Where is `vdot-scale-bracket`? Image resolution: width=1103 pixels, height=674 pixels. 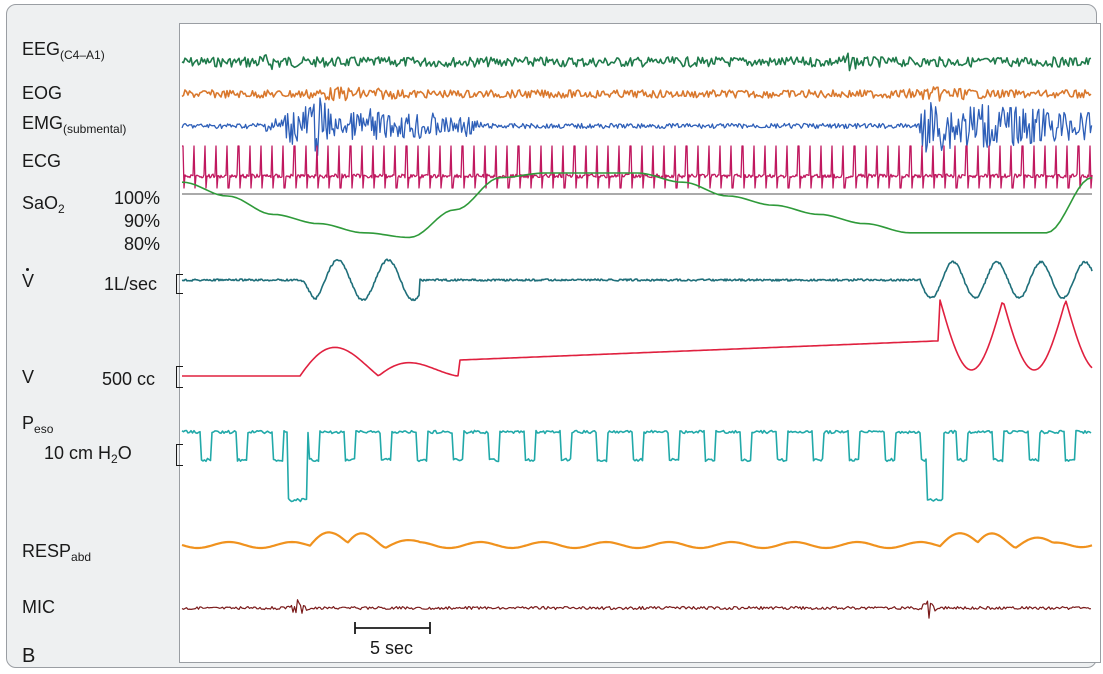
vdot-scale-bracket is located at coordinates (179, 284).